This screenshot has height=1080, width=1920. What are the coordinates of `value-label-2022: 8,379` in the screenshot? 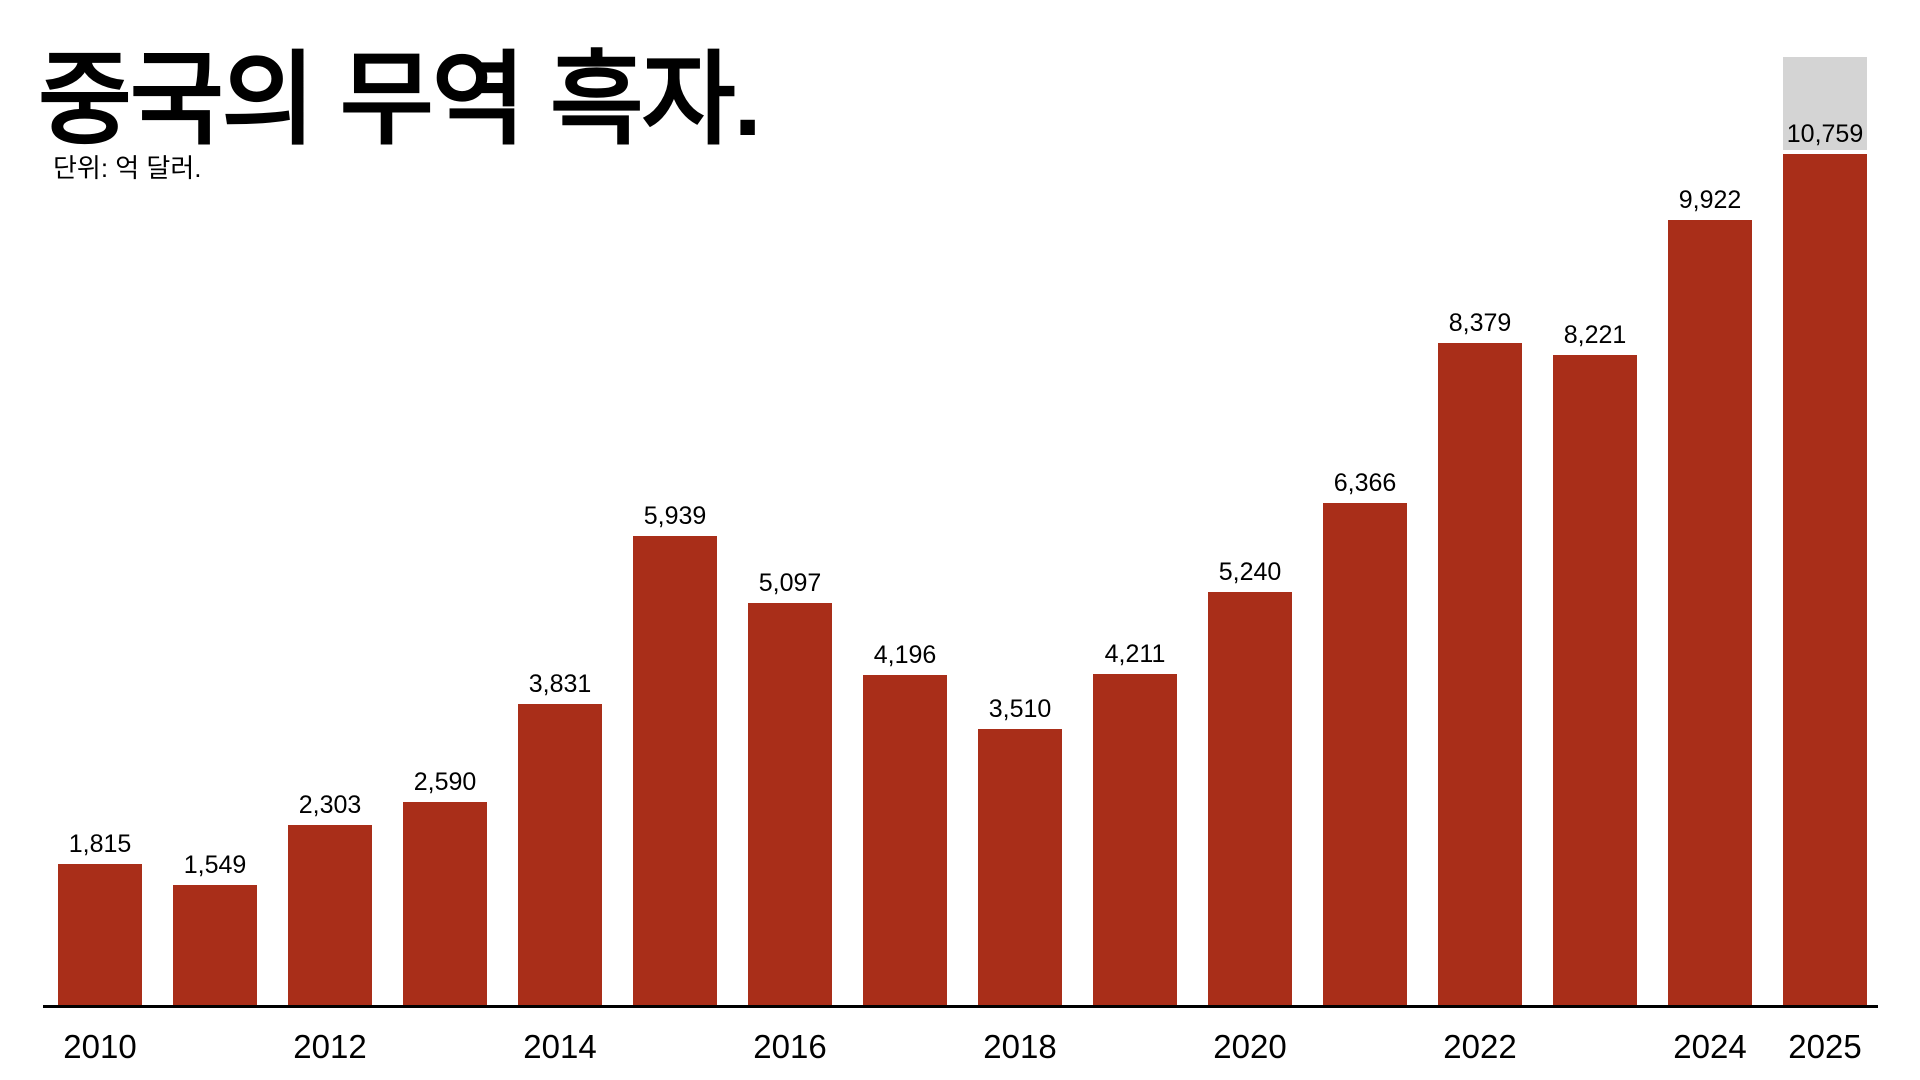 It's located at (1480, 323).